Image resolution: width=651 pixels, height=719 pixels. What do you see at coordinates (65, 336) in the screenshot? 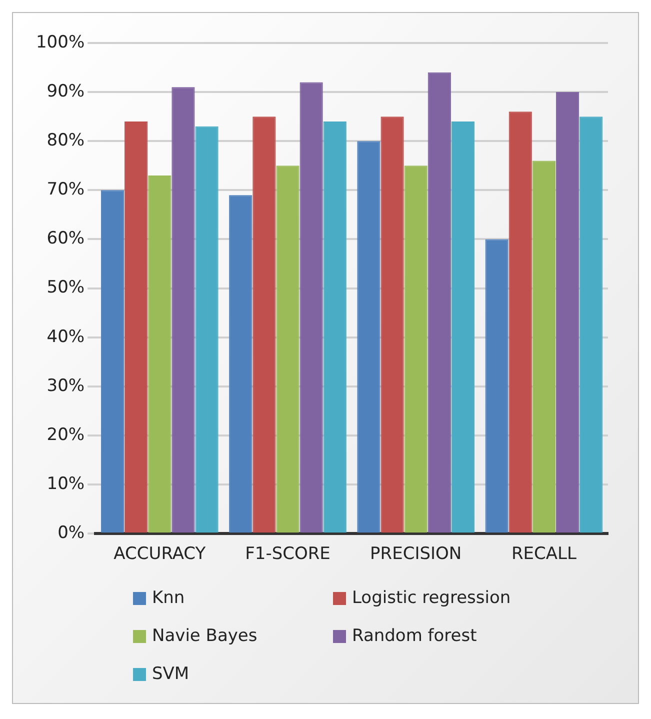
I see `y-tick-label: 40%` at bounding box center [65, 336].